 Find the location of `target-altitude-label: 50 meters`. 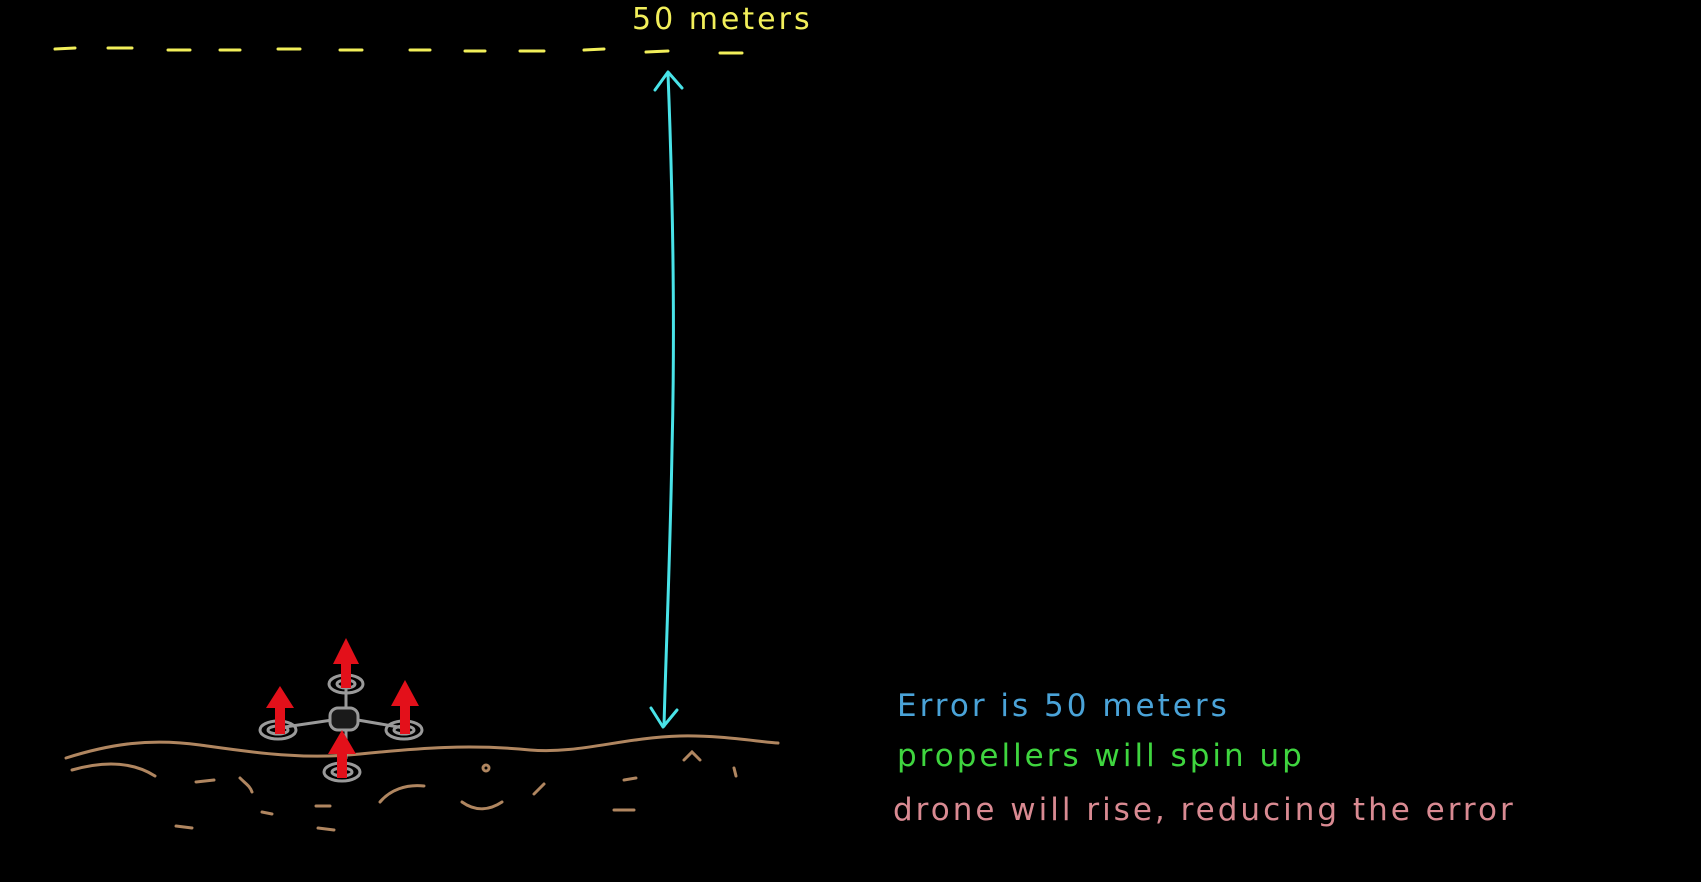

target-altitude-label: 50 meters is located at coordinates (722, 19).